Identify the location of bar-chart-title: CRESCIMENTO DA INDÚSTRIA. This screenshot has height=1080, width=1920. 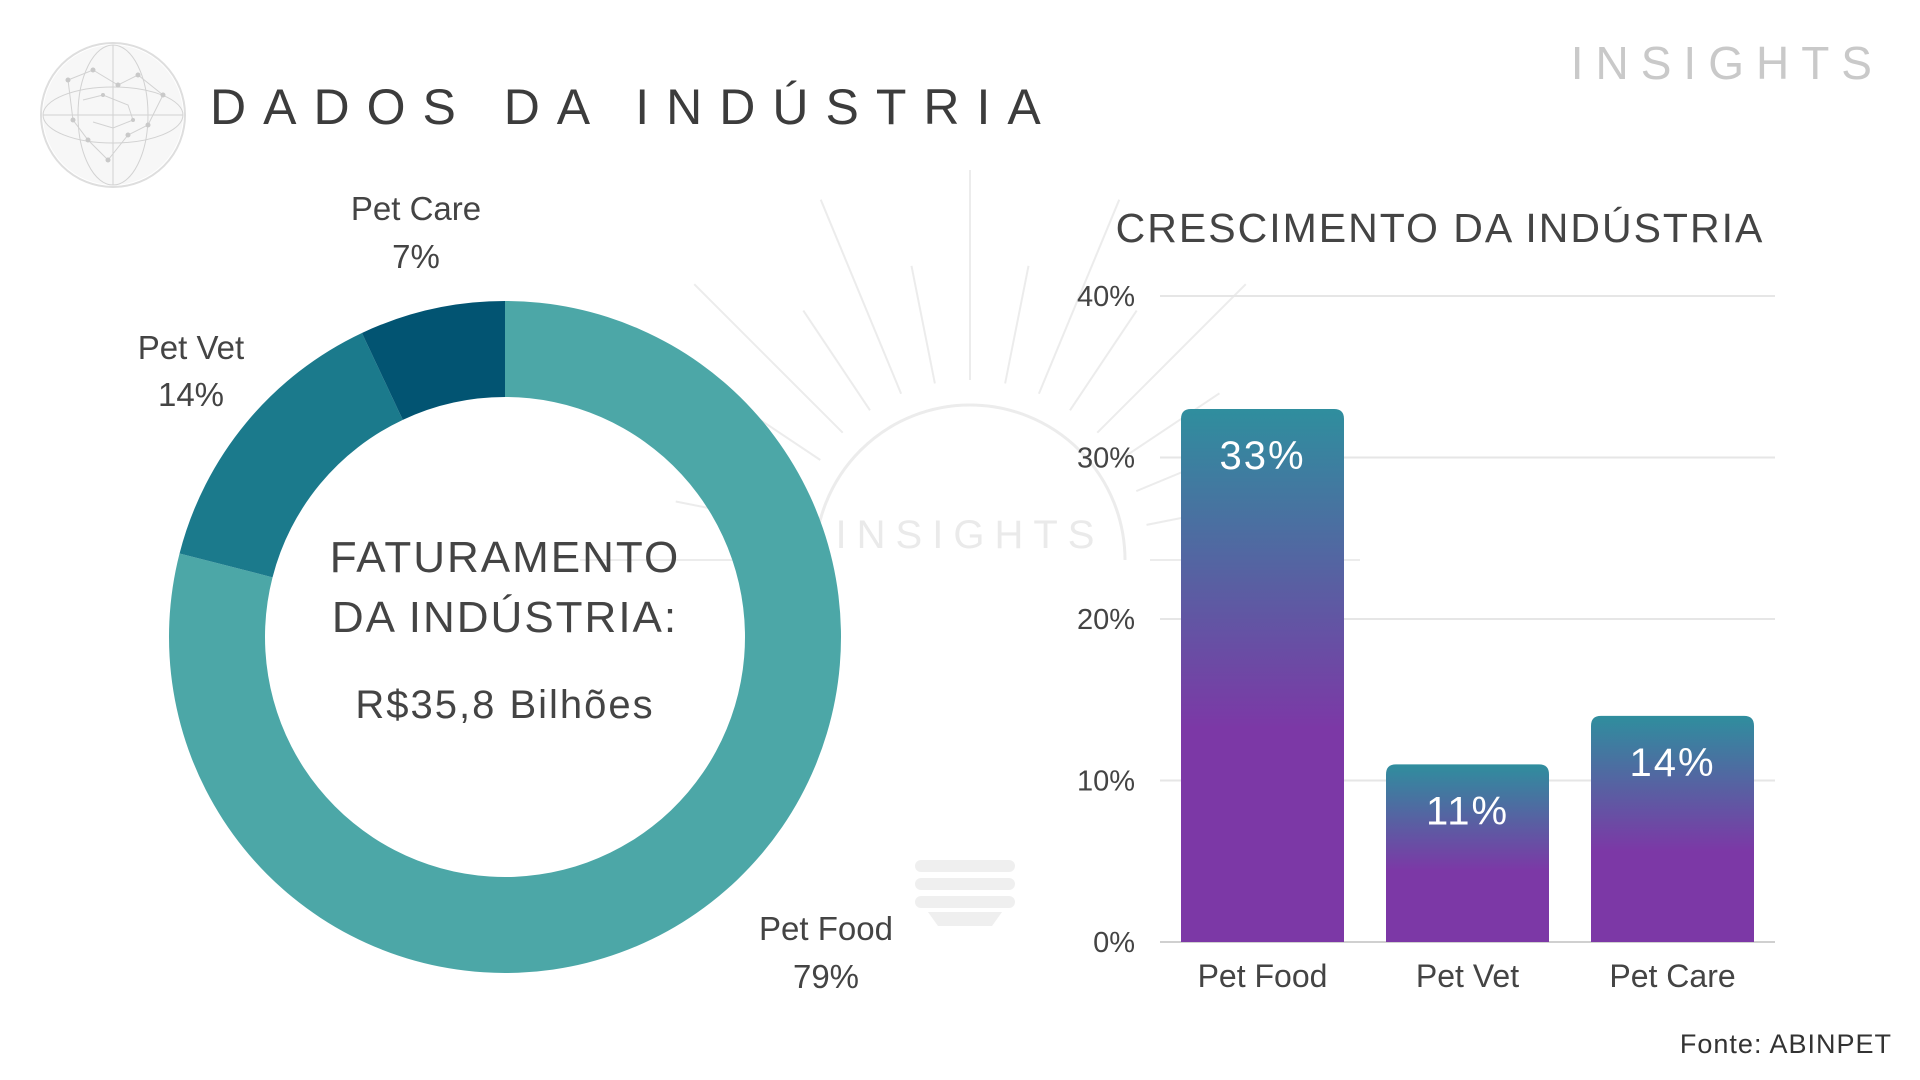
(1440, 228).